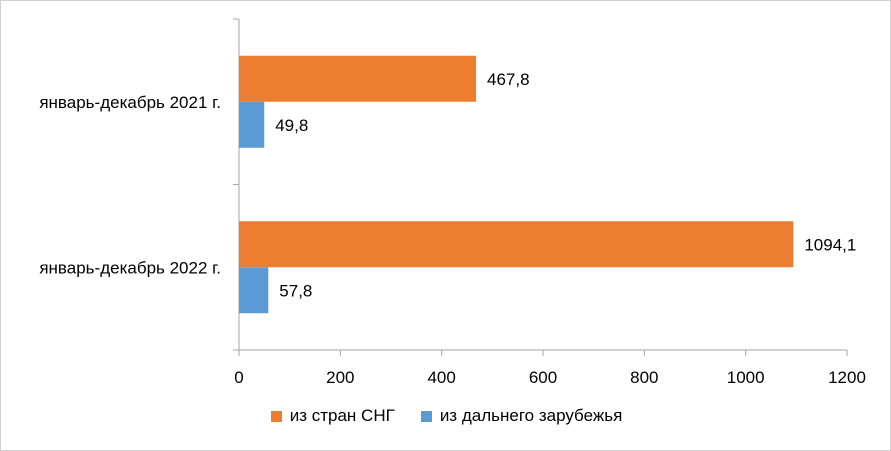 This screenshot has width=891, height=451. Describe the element at coordinates (746, 377) in the screenshot. I see `x-tick-label: 1000` at that location.